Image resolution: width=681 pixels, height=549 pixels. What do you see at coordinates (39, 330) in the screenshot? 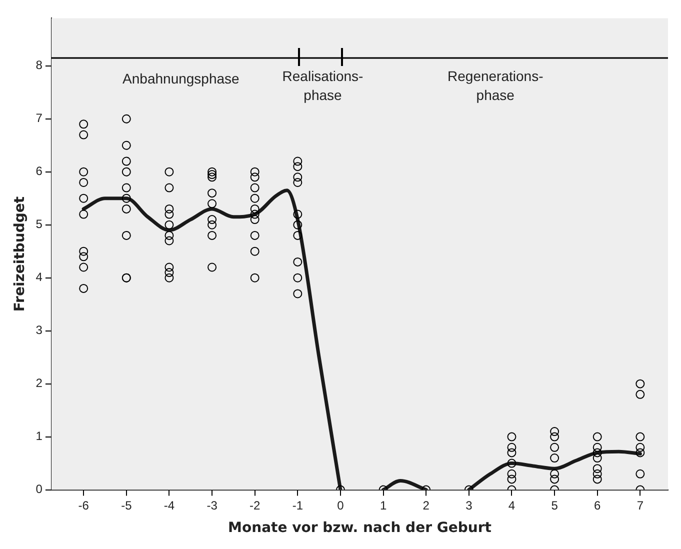
I see `y-tick-label: 3` at bounding box center [39, 330].